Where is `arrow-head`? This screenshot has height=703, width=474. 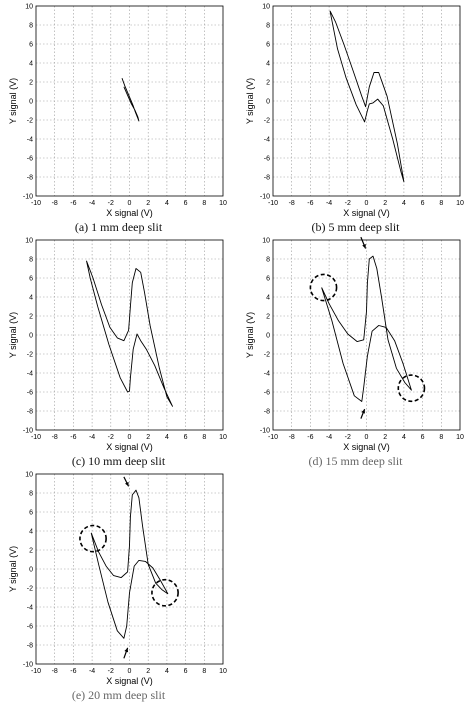 arrow-head is located at coordinates (364, 246).